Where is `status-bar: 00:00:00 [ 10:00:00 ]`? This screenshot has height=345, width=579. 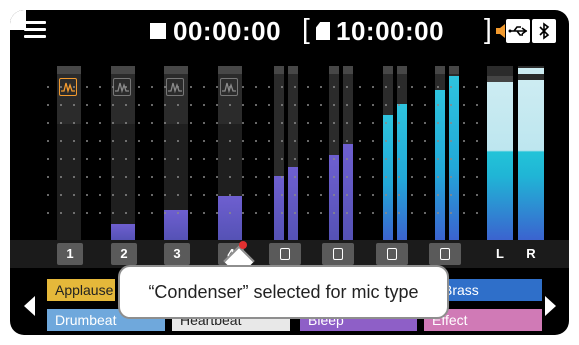
status-bar: 00:00:00 [ 10:00:00 ] is located at coordinates (289, 32).